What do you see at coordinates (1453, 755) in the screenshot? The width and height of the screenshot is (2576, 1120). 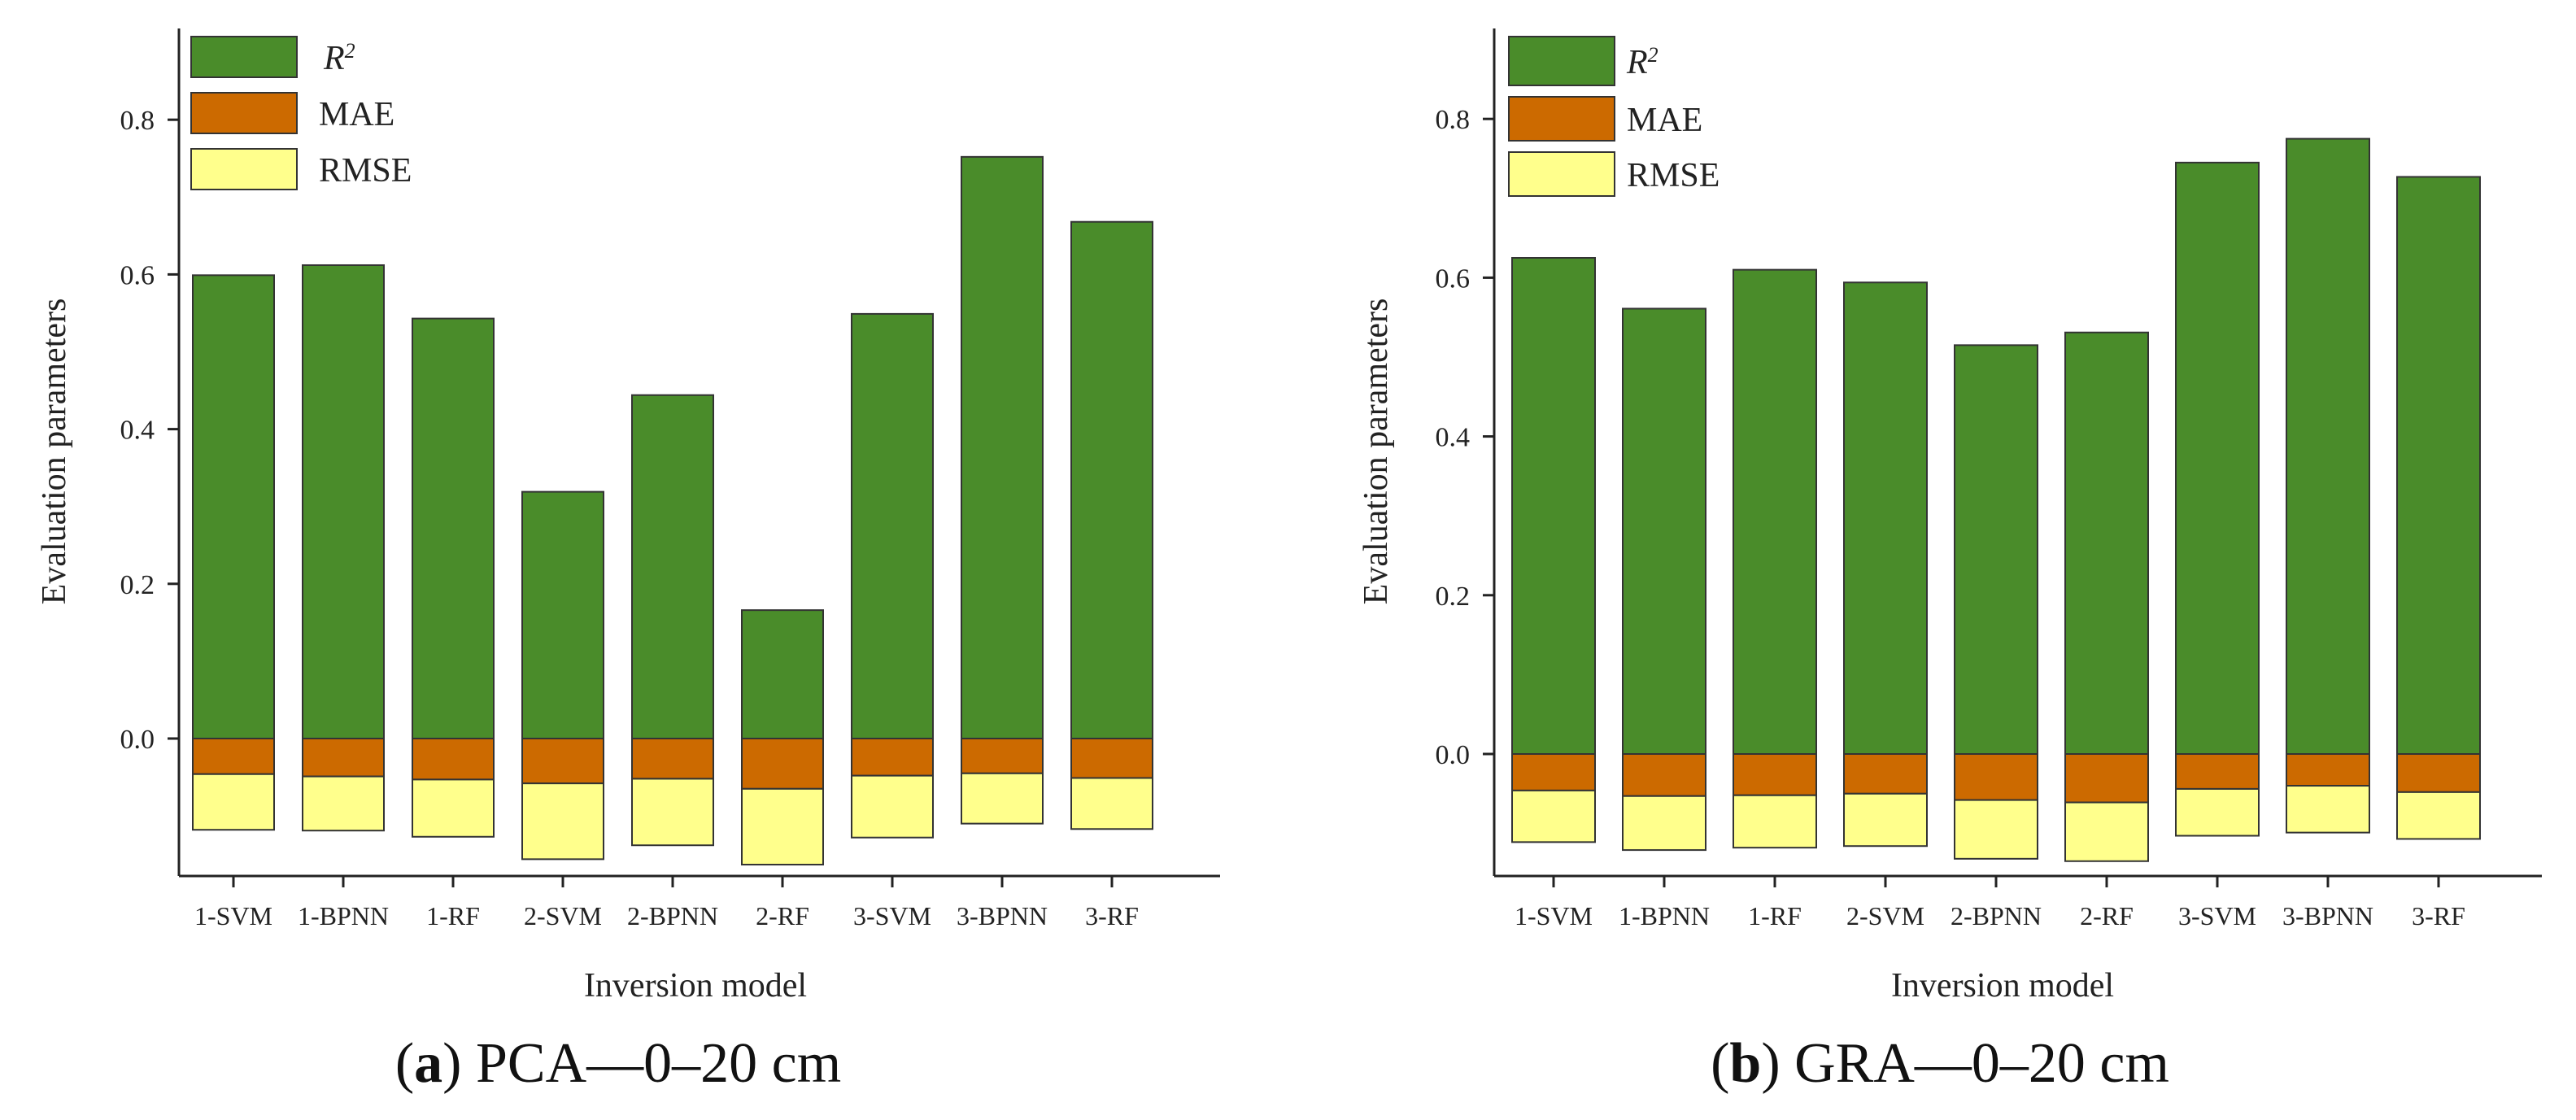 I see `y-tick-label: 0.0` at bounding box center [1453, 755].